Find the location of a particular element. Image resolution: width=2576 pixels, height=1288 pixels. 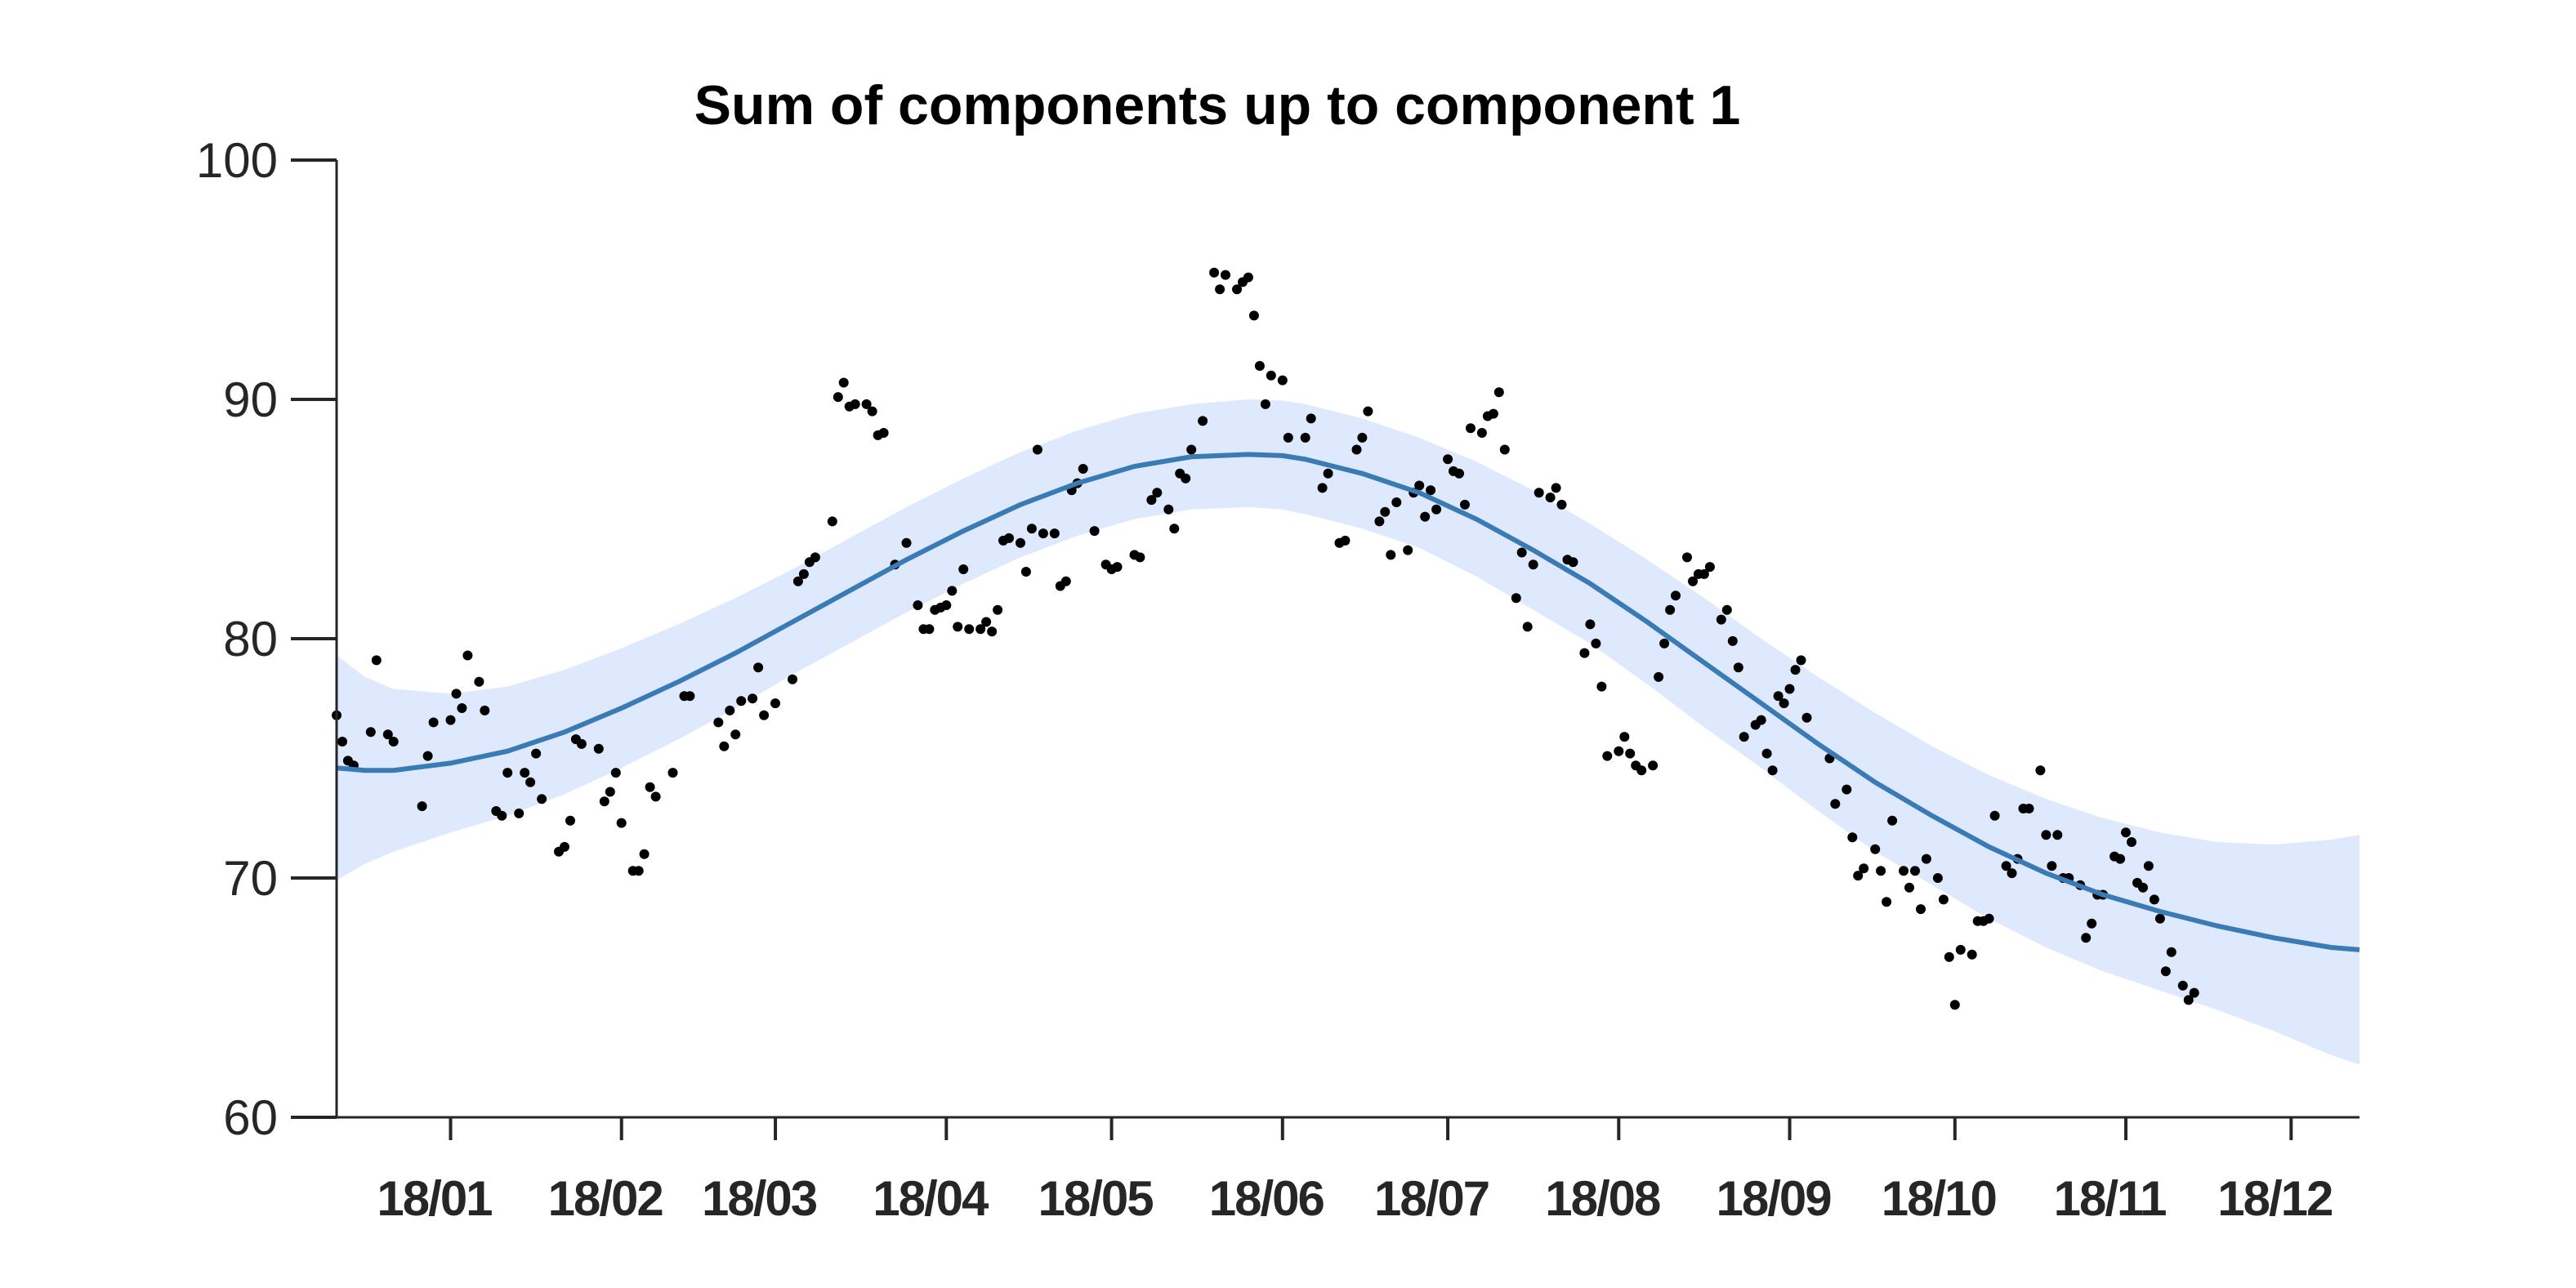

x-tick-label: 18/06 is located at coordinates (1267, 1198).